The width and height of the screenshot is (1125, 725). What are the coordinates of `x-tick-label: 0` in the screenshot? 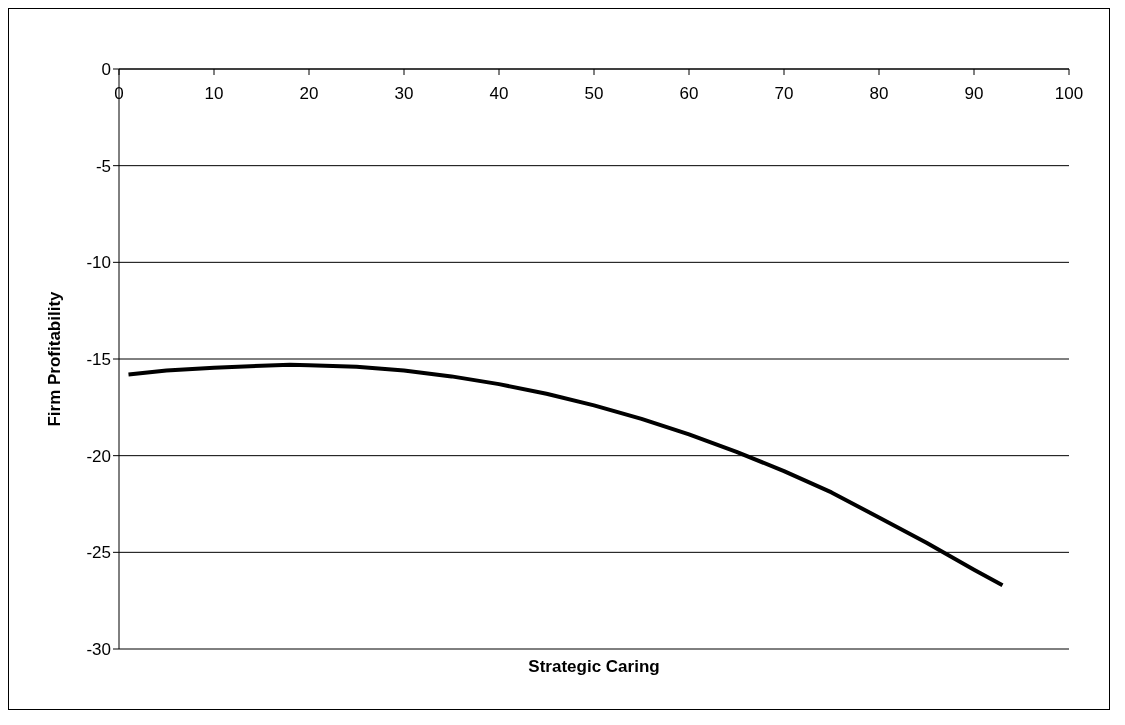 It's located at (119, 93).